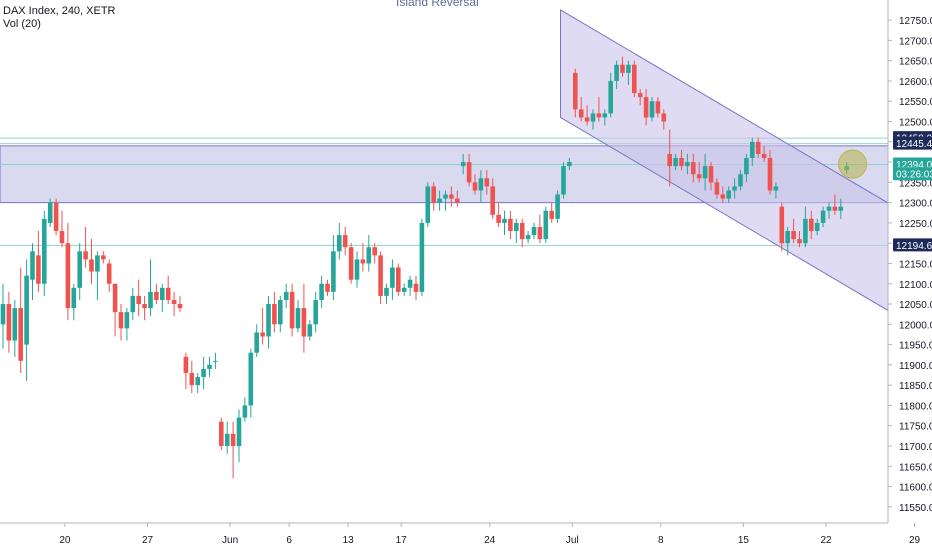 The height and width of the screenshot is (550, 932). Describe the element at coordinates (915, 406) in the screenshot. I see `price-tick-label: 11800.00` at that location.